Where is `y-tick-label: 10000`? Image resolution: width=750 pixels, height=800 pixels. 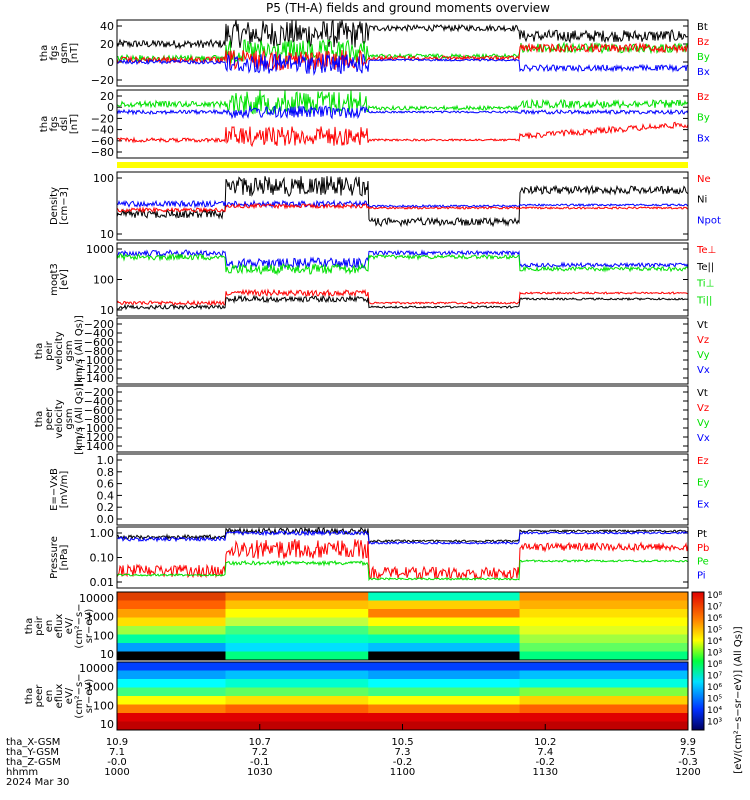 y-tick-label: 10000 is located at coordinates (96, 598).